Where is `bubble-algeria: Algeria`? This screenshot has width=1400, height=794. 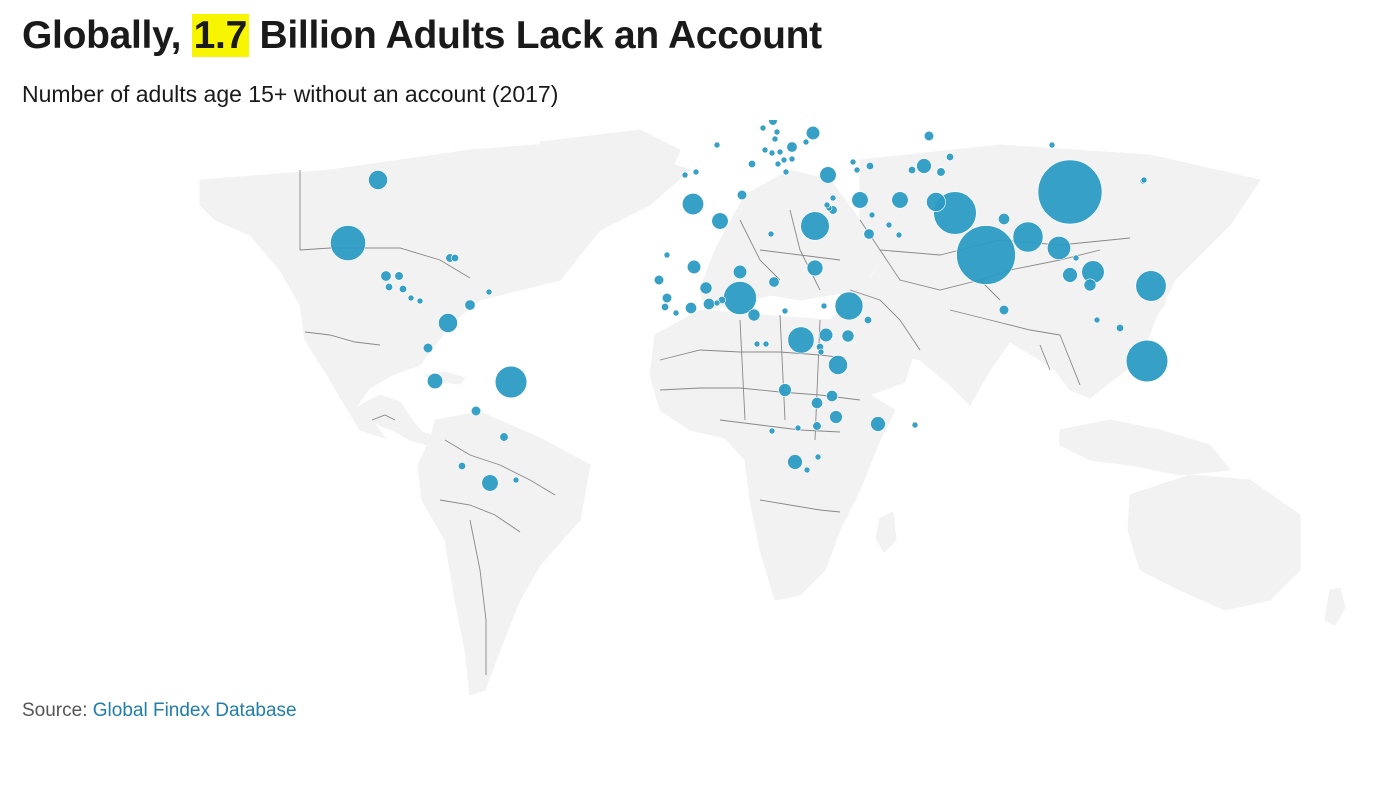
bubble-algeria: Algeria is located at coordinates (720, 221).